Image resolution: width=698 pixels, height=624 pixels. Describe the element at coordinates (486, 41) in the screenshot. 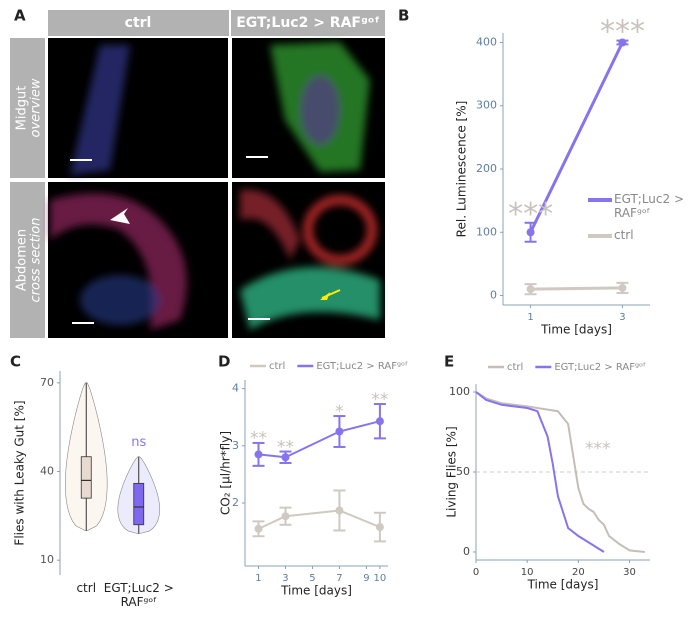

I see `y-tick-label: 400` at that location.